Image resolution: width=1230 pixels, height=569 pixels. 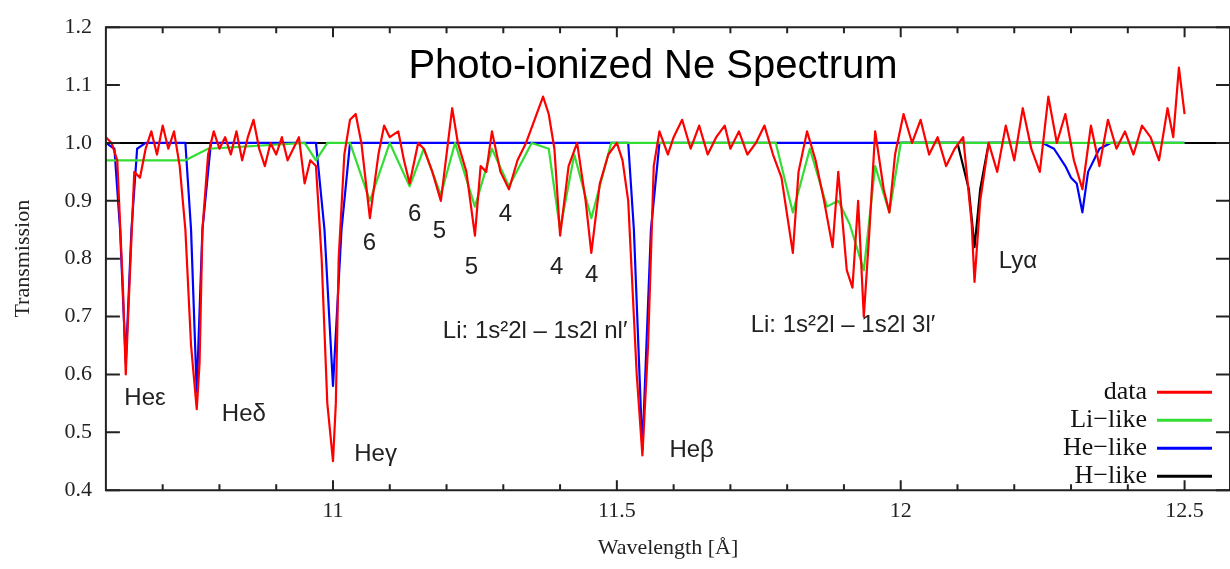 What do you see at coordinates (78, 199) in the screenshot?
I see `y-tick-label: 0.9` at bounding box center [78, 199].